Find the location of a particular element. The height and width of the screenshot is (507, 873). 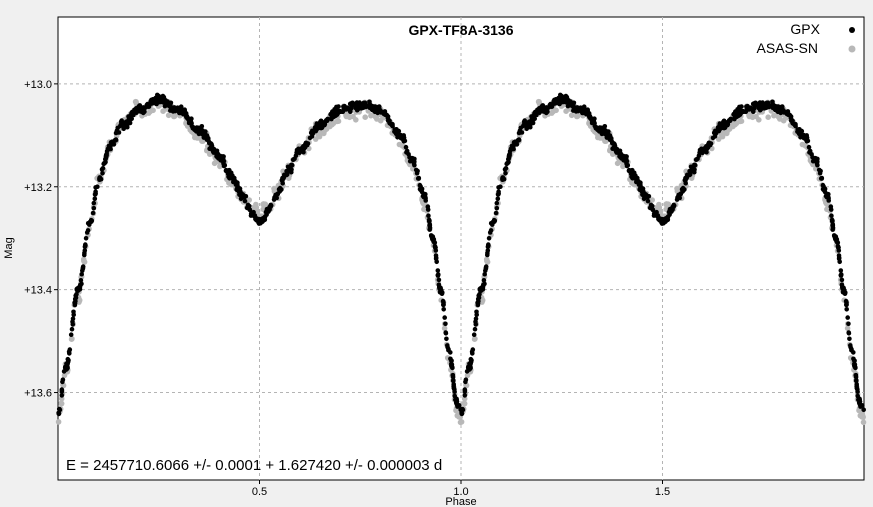

y-tick-label: +13.6 is located at coordinates (38, 394).